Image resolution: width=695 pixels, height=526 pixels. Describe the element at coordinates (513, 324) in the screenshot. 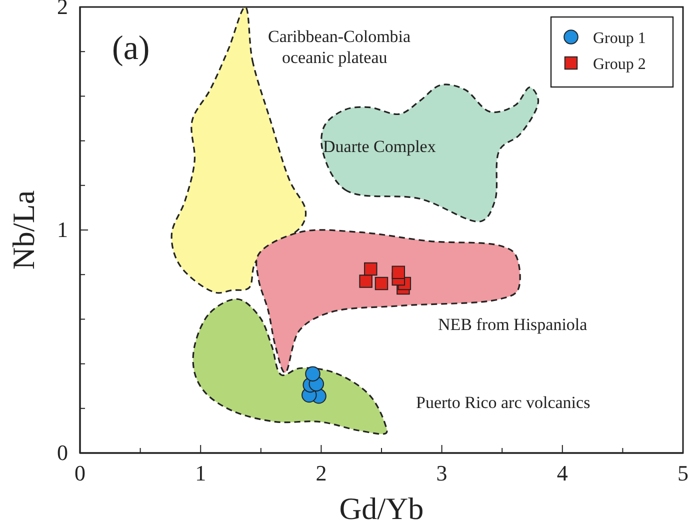

I see `annotation: NEB from Hispaniola` at that location.